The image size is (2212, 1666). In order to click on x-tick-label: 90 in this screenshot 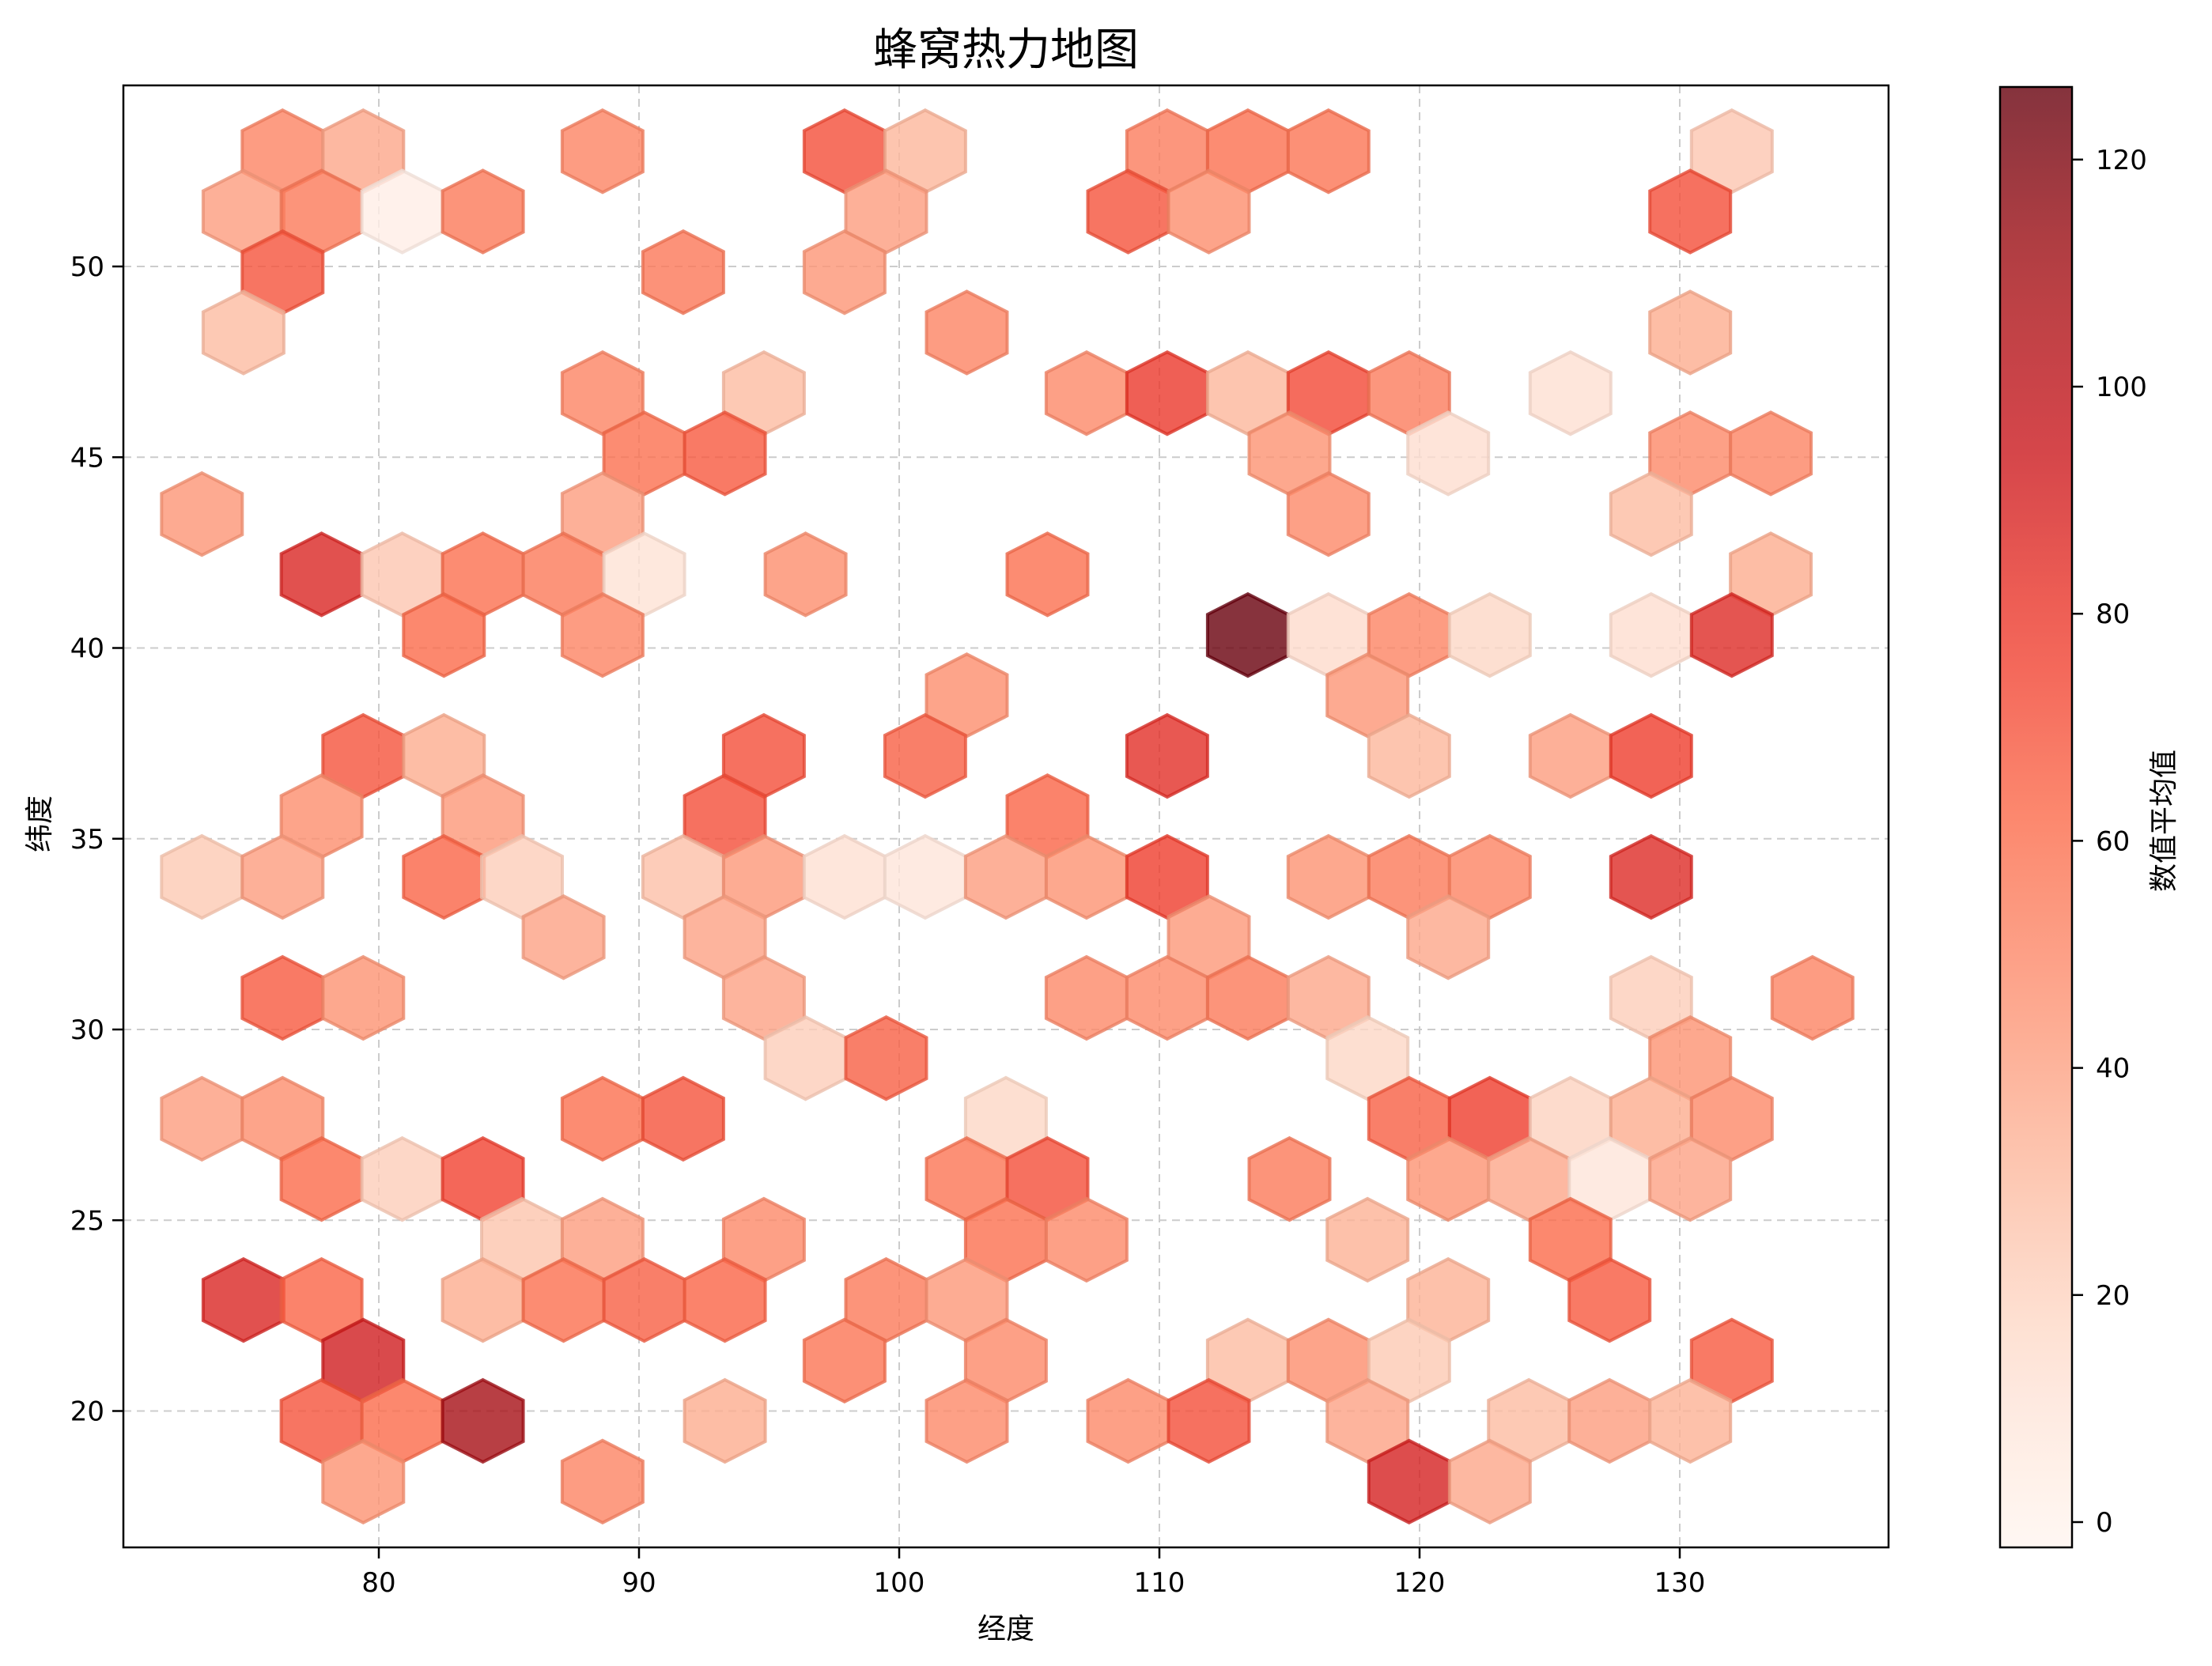, I will do `click(639, 1583)`.